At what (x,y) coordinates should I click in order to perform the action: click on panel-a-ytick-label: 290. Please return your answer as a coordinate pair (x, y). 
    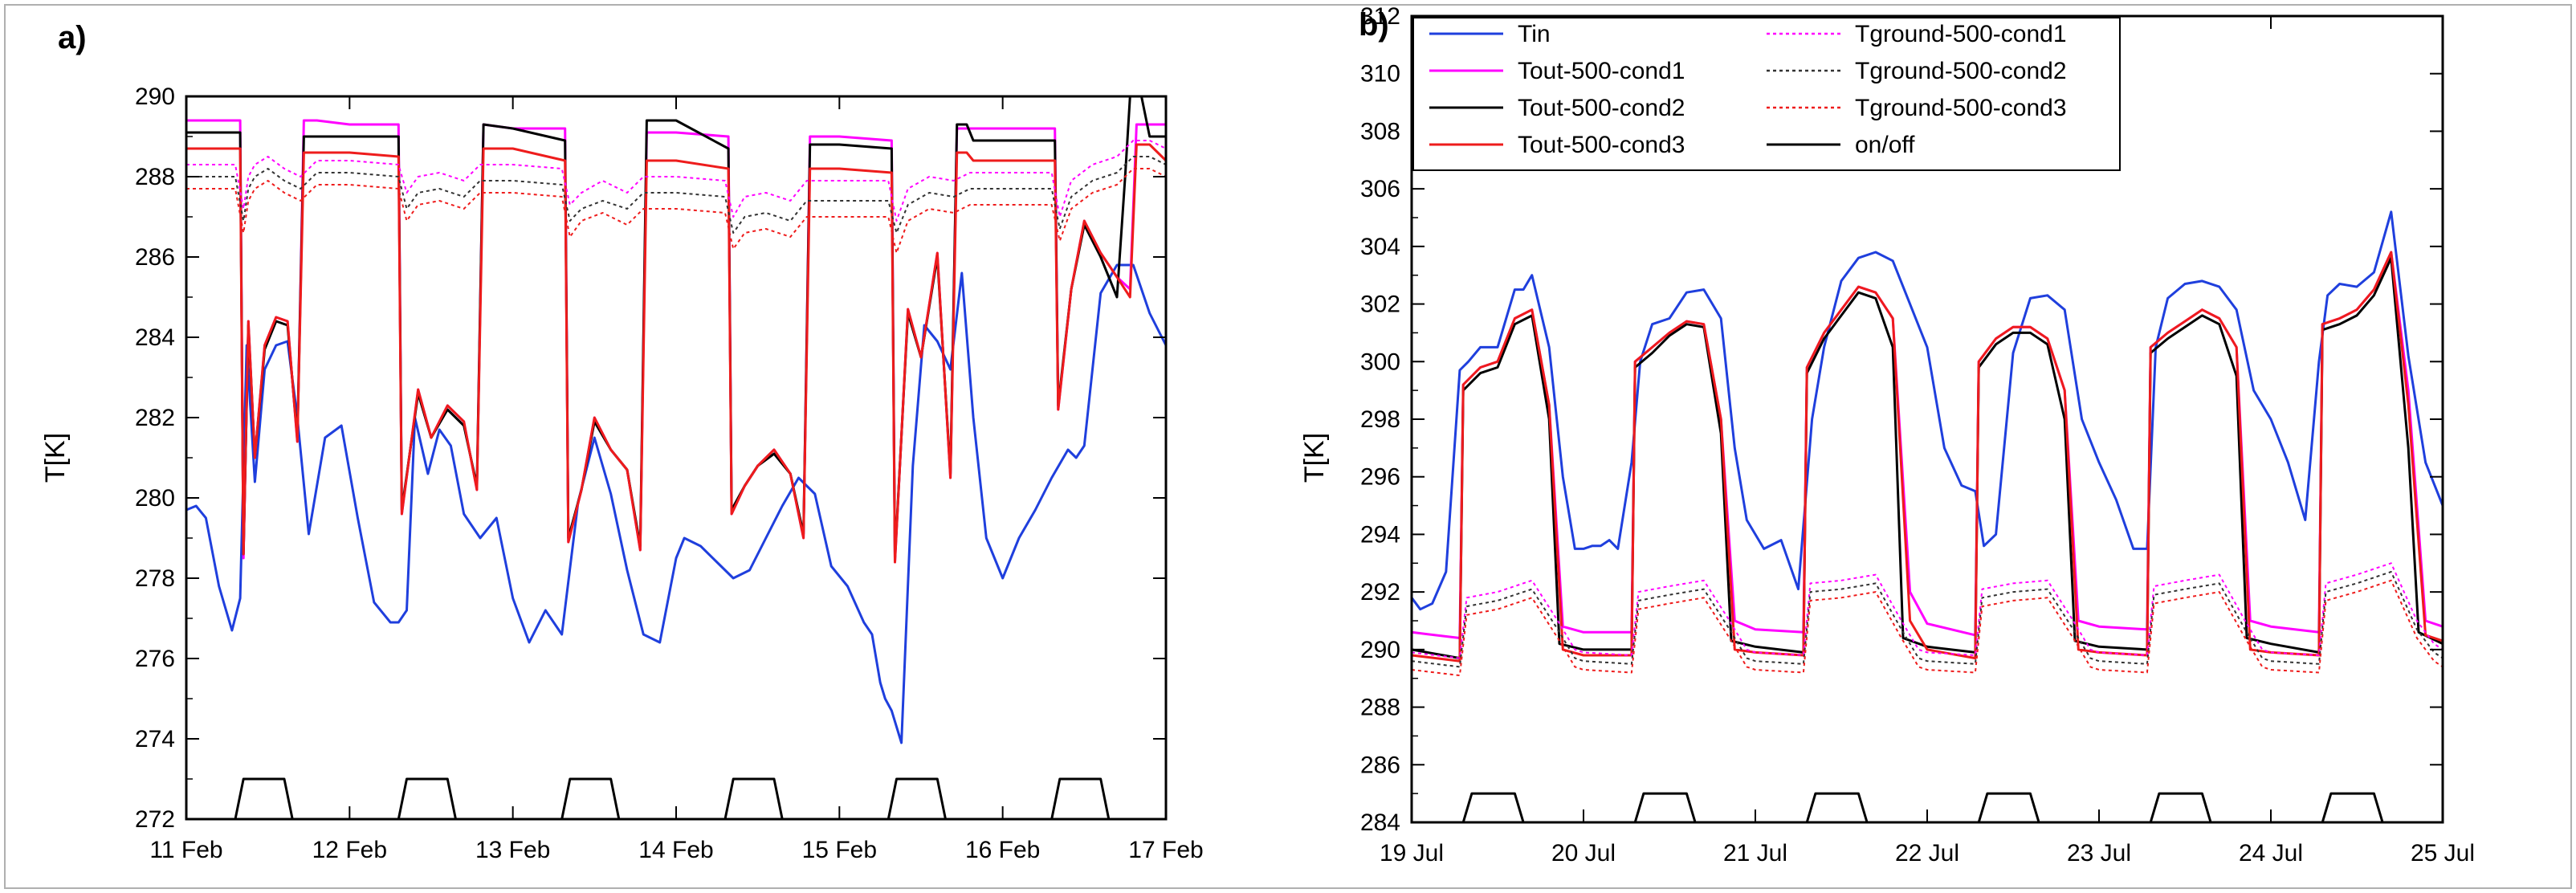
    Looking at the image, I should click on (155, 97).